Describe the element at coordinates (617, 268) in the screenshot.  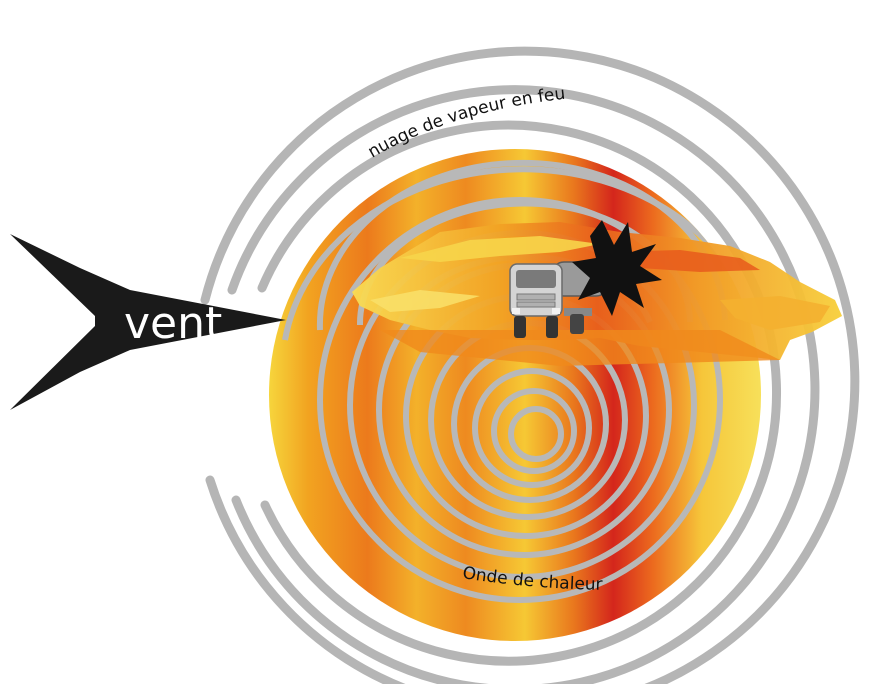
I see `explosion-star-icon` at that location.